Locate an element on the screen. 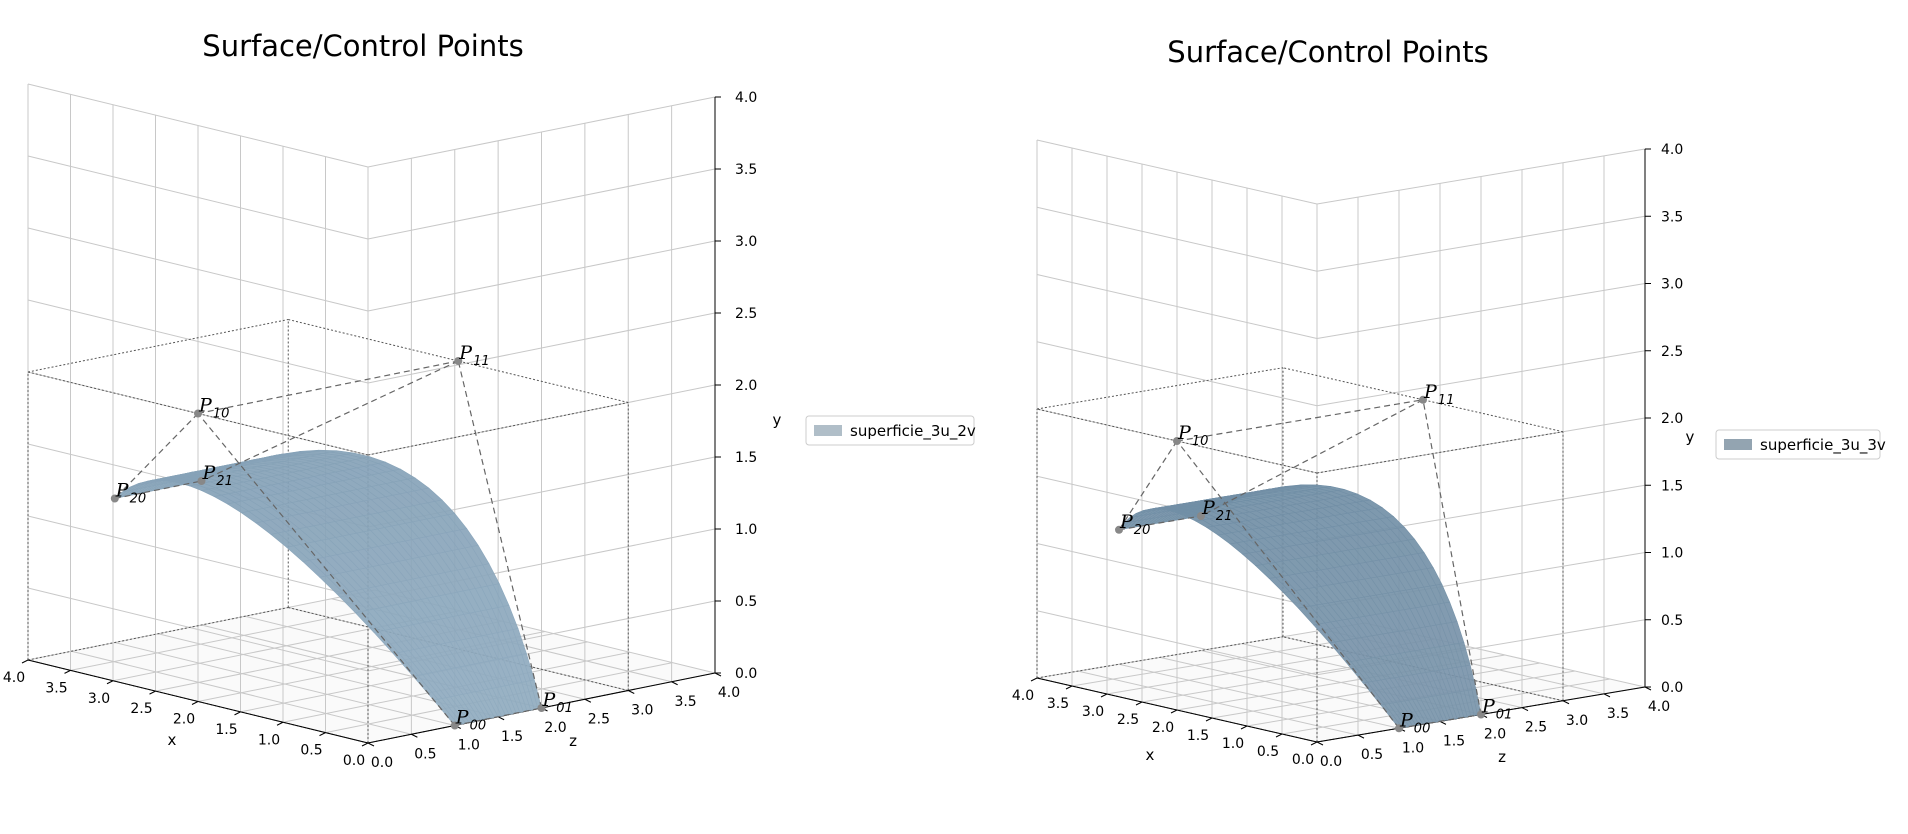  x-tick-label: 1.5 is located at coordinates (1198, 736).